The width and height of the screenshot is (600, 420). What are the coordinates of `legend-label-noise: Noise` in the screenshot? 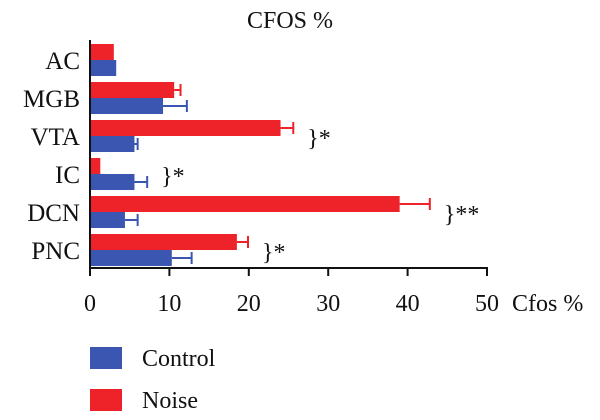 It's located at (170, 401).